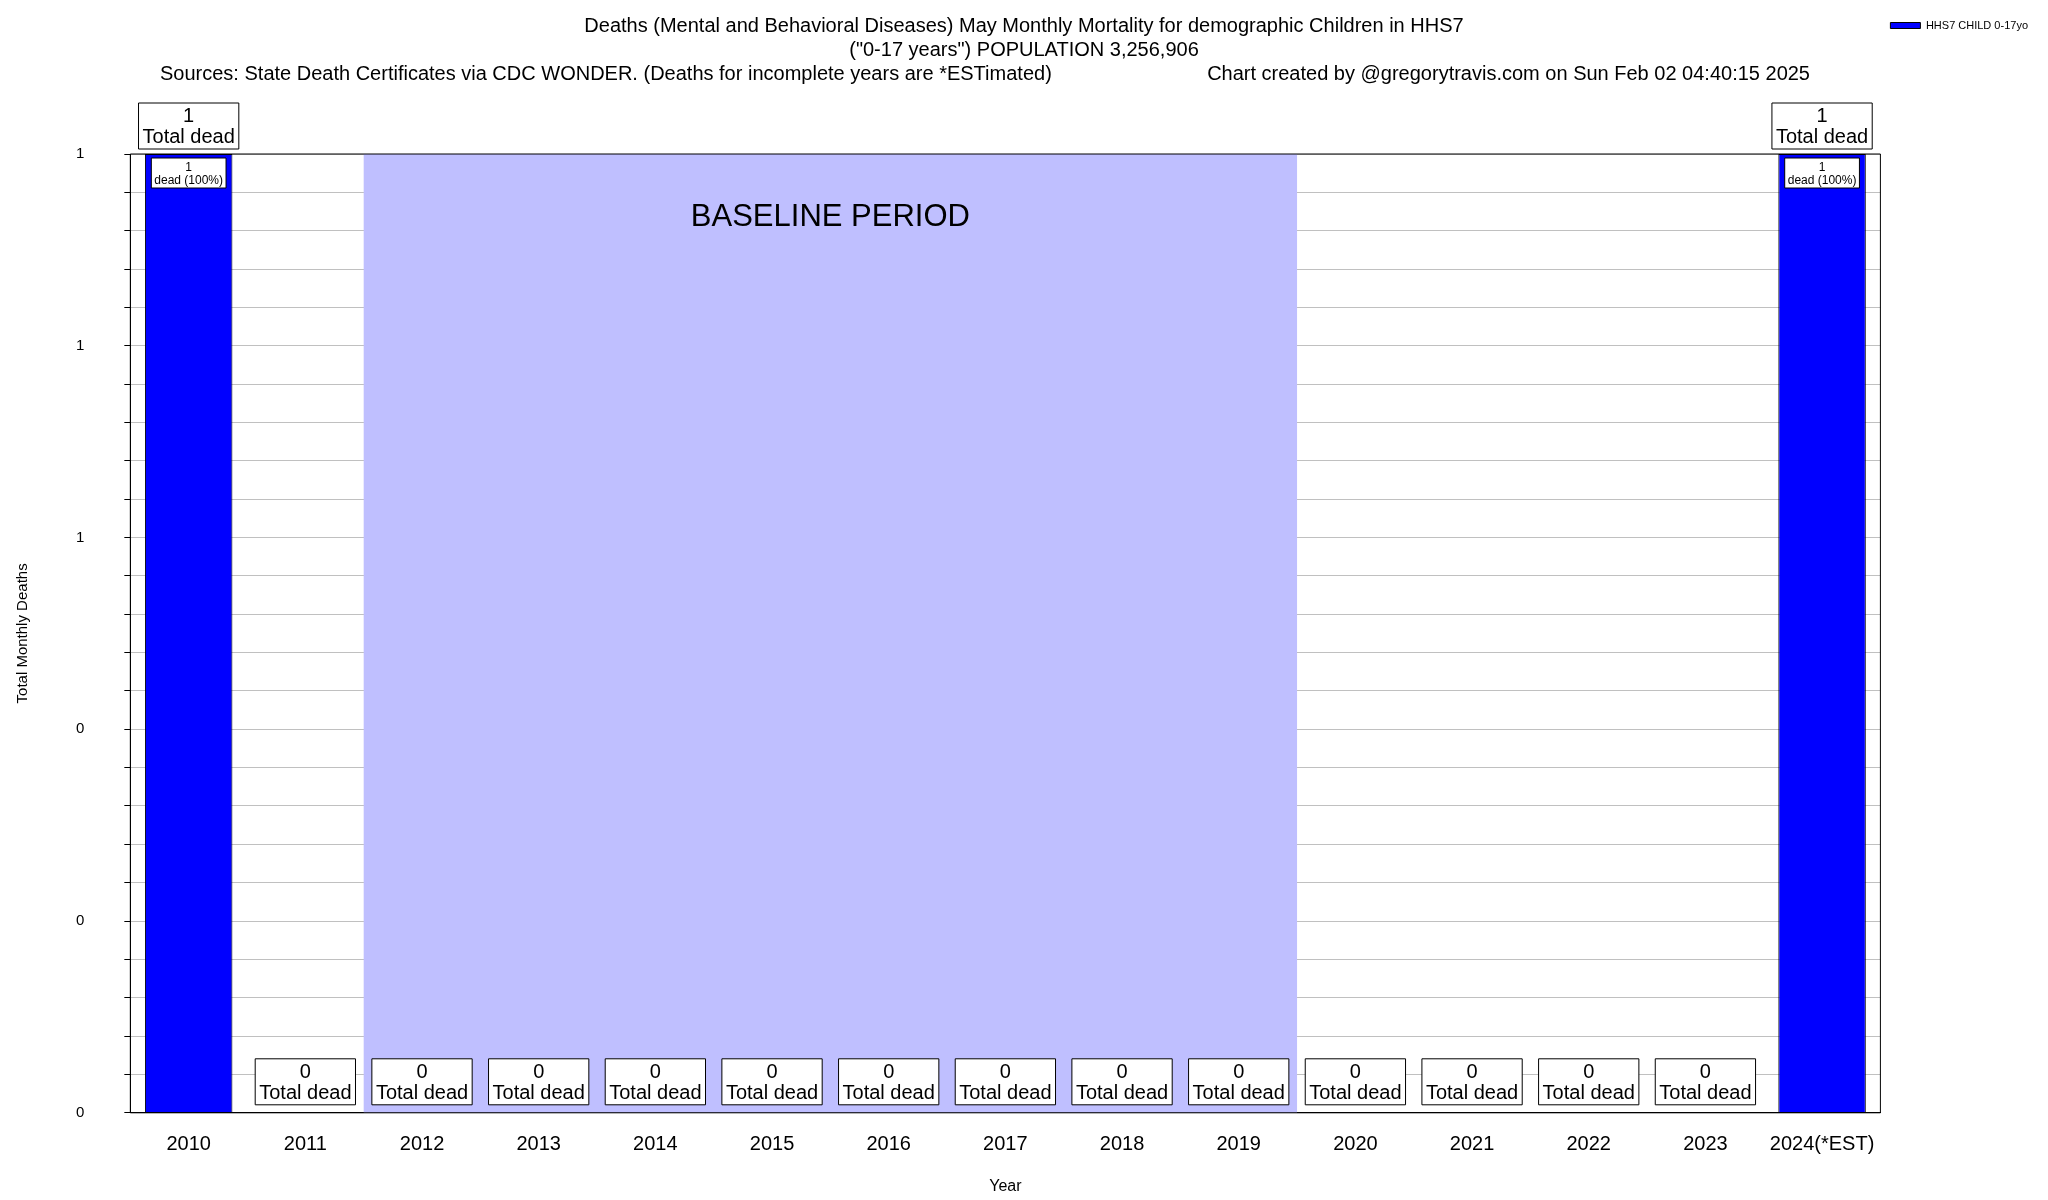  Describe the element at coordinates (1822, 1143) in the screenshot. I see `x-tick-label: 2024(*EST)` at that location.